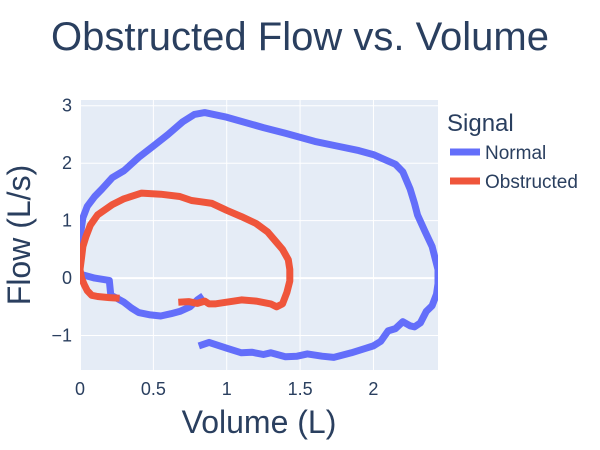 This screenshot has width=600, height=450. Describe the element at coordinates (19, 235) in the screenshot. I see `y-axis-title: Flow (L/s)` at that location.